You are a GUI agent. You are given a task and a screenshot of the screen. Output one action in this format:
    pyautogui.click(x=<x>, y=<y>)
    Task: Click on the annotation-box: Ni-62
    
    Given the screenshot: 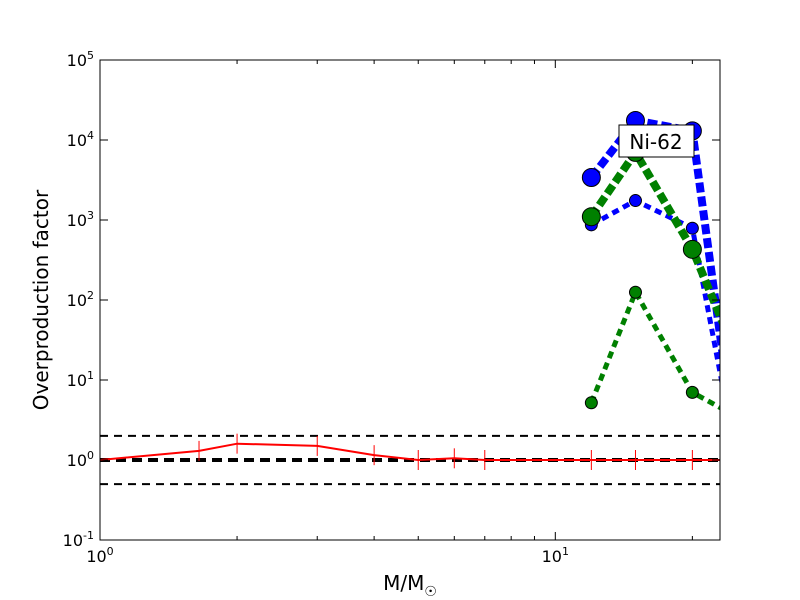 What is the action you would take?
    pyautogui.click(x=656, y=141)
    